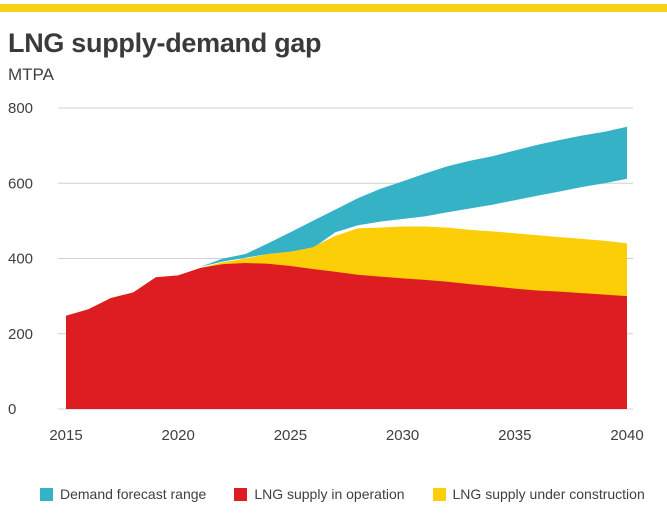 The width and height of the screenshot is (667, 513). Describe the element at coordinates (439, 494) in the screenshot. I see `legend-swatch-construction` at that location.